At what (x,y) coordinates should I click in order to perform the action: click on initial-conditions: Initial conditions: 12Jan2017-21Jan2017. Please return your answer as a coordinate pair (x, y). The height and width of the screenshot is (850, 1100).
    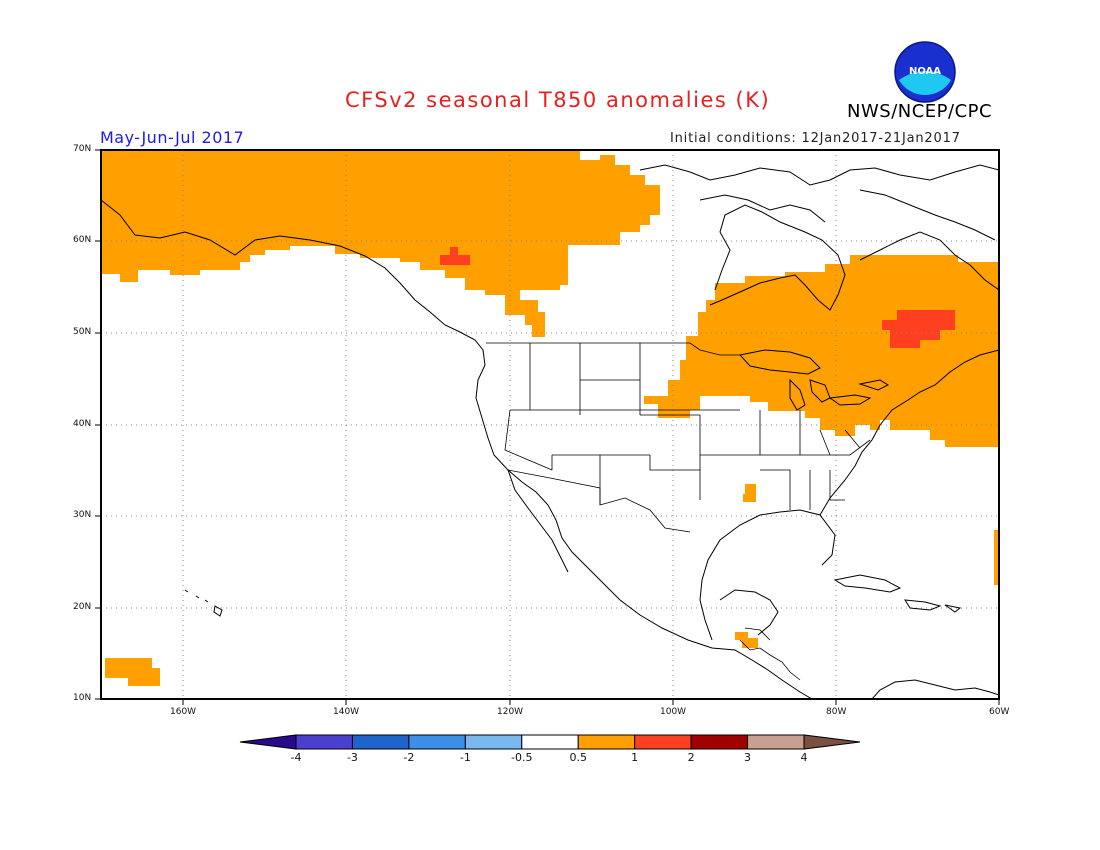
    Looking at the image, I should click on (815, 138).